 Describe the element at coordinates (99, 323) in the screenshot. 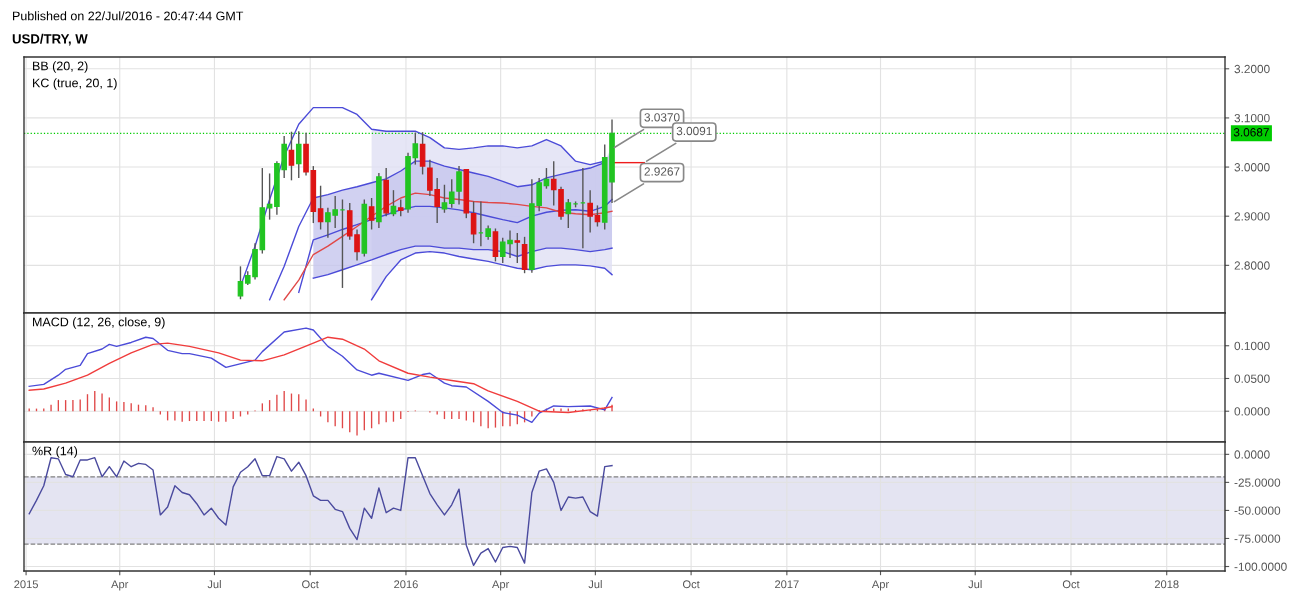

I see `annotation: MACD (12, 26, close, 9)` at that location.